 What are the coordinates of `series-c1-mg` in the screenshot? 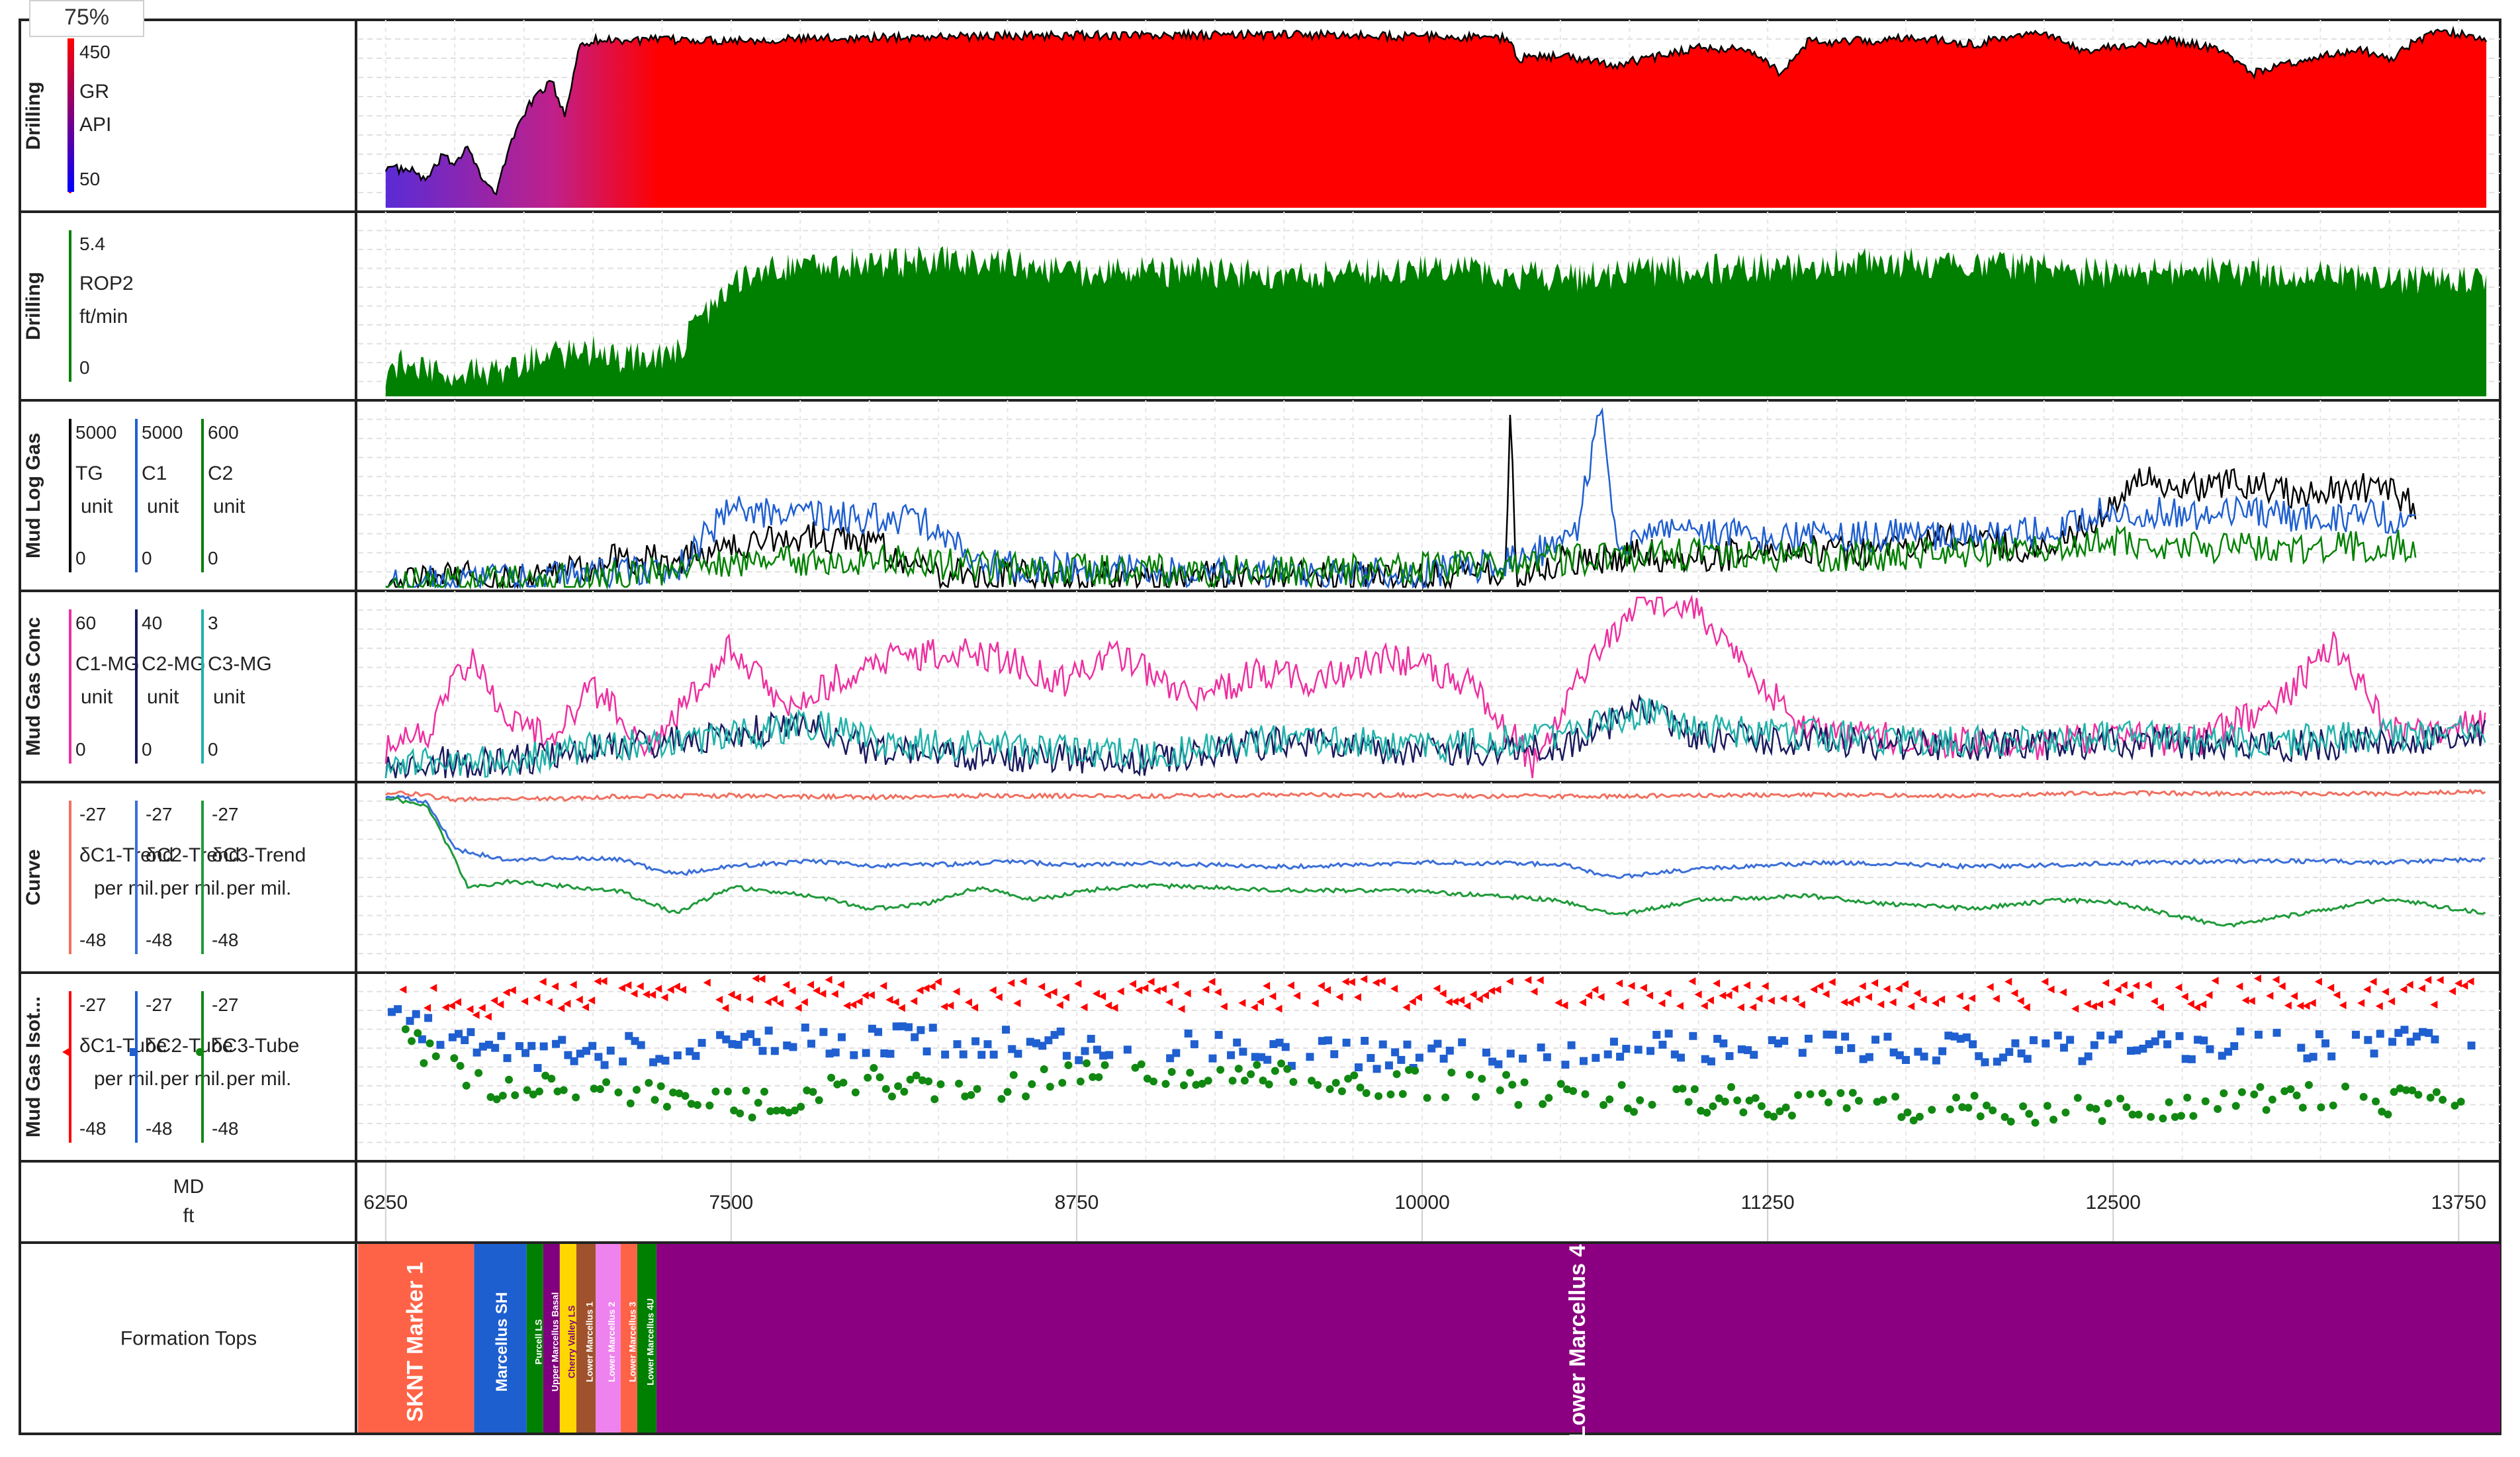 It's located at (1435, 686).